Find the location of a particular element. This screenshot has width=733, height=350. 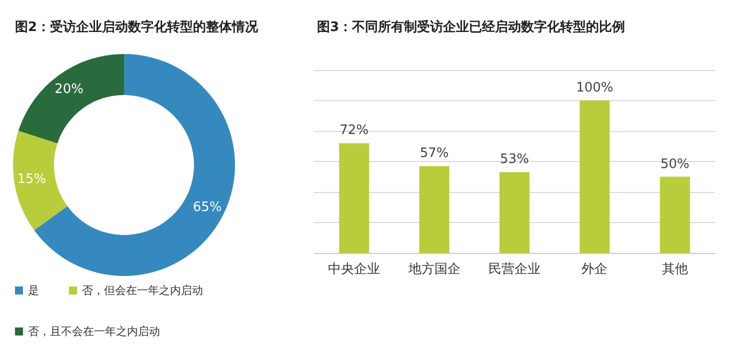

data-label: 57% is located at coordinates (434, 154).